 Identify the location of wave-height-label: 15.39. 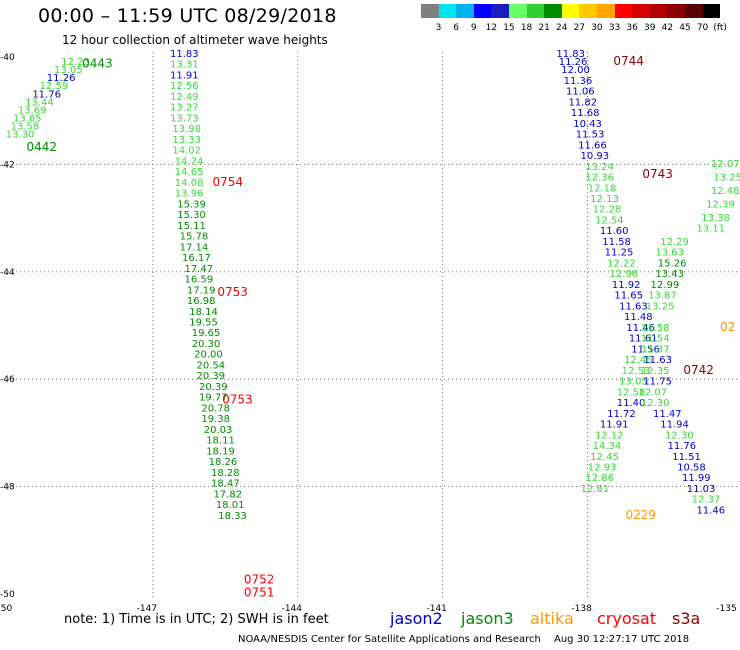
(191, 204).